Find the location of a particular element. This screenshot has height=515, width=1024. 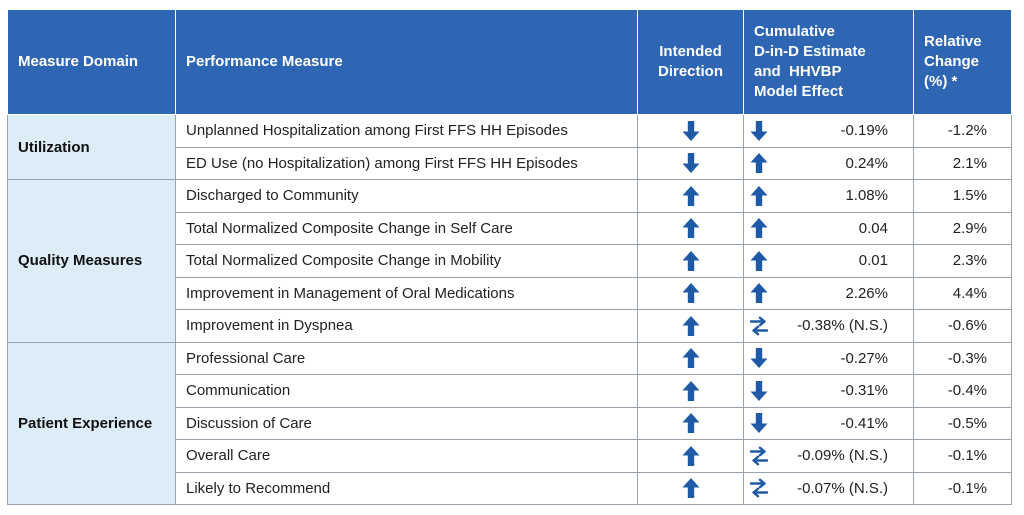

estimate-value: 0.24% is located at coordinates (866, 163).